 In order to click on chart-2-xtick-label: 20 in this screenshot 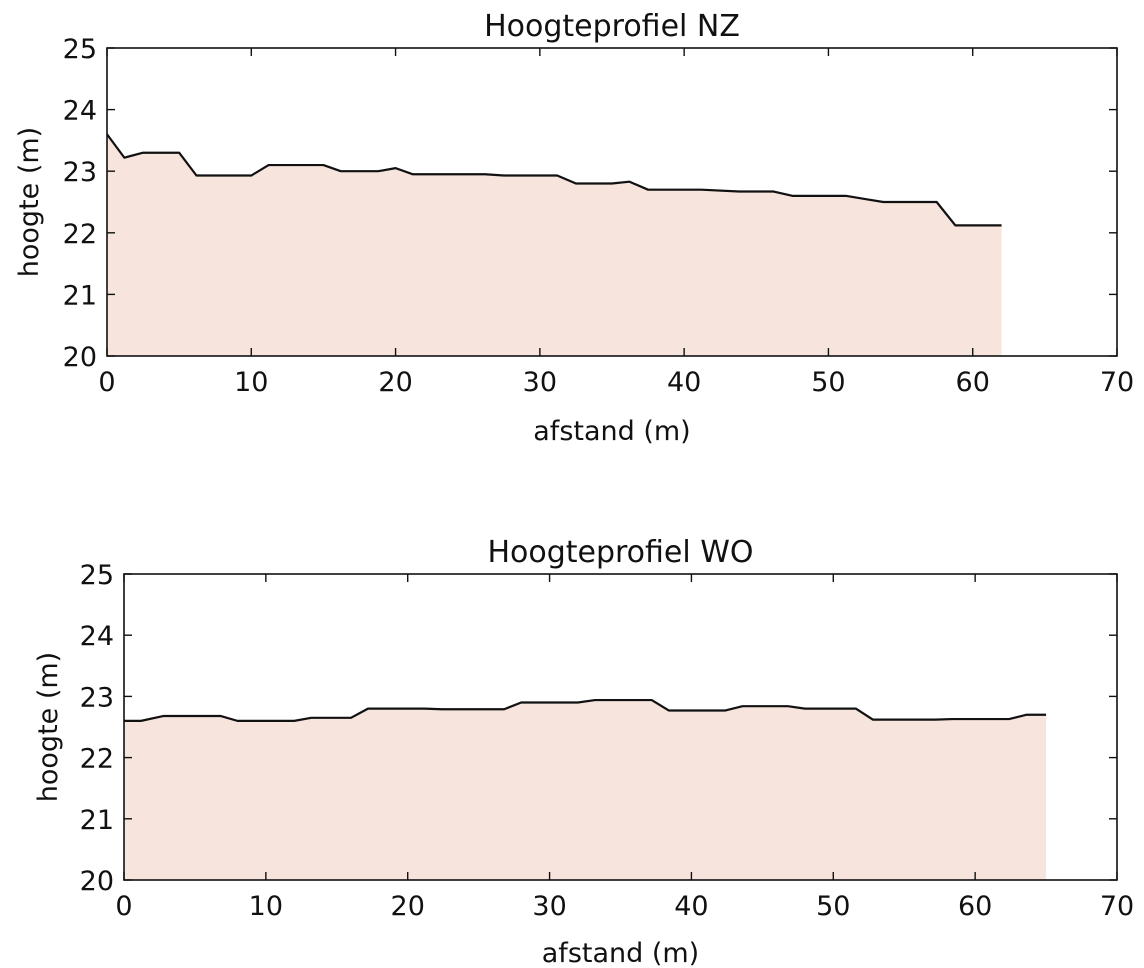, I will do `click(408, 906)`.